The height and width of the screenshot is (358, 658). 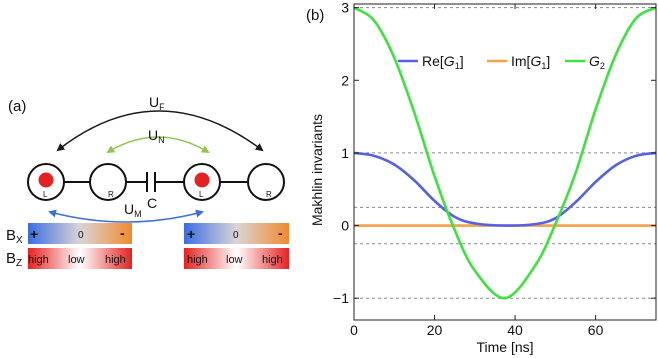 What do you see at coordinates (341, 298) in the screenshot?
I see `y-tick-label-0: −1` at bounding box center [341, 298].